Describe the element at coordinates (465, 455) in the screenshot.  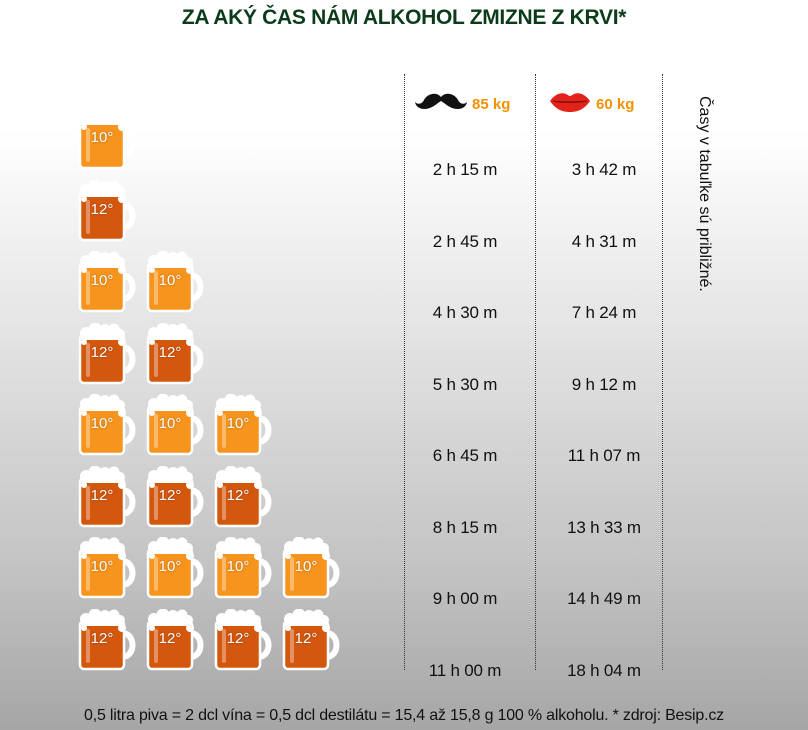
I see `male-time-value: 6 h 45 m` at that location.